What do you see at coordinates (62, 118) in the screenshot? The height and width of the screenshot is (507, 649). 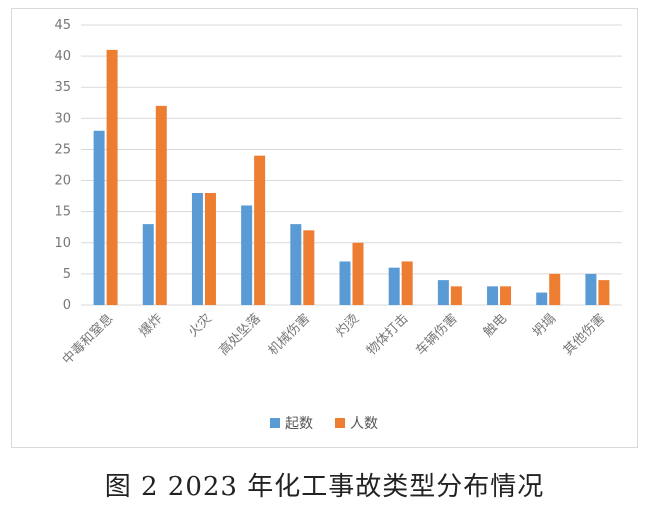 I see `y-tick-label: 30` at bounding box center [62, 118].